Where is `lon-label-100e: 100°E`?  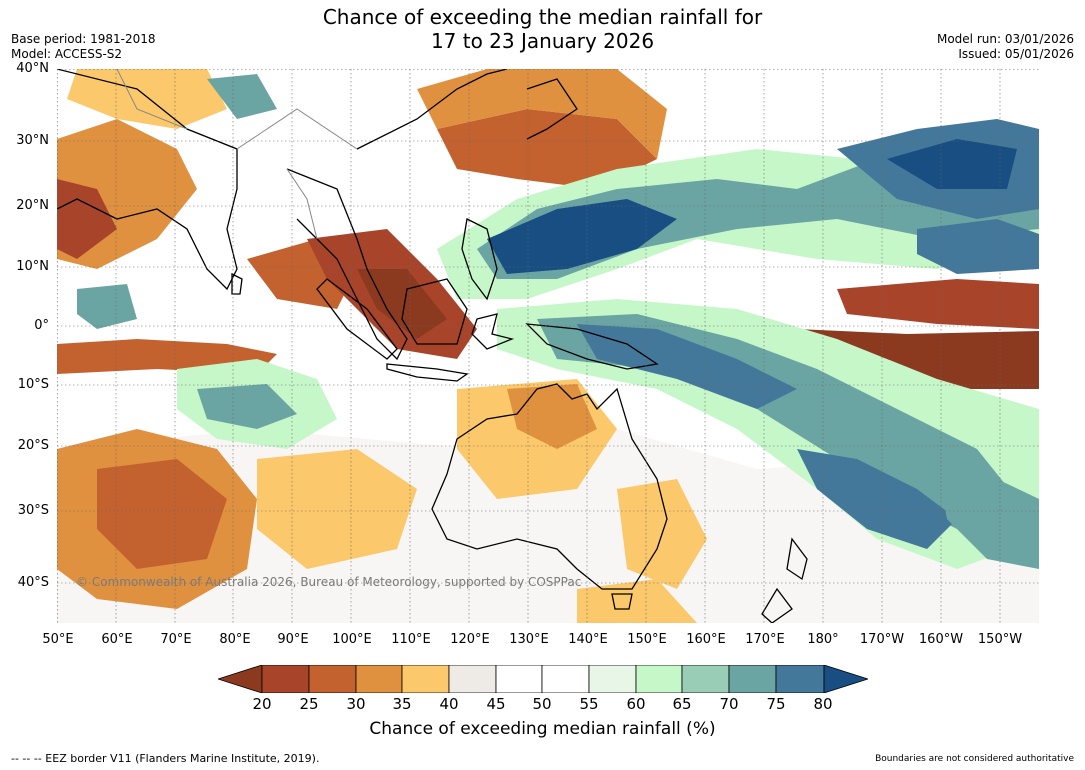 lon-label-100e: 100°E is located at coordinates (352, 639).